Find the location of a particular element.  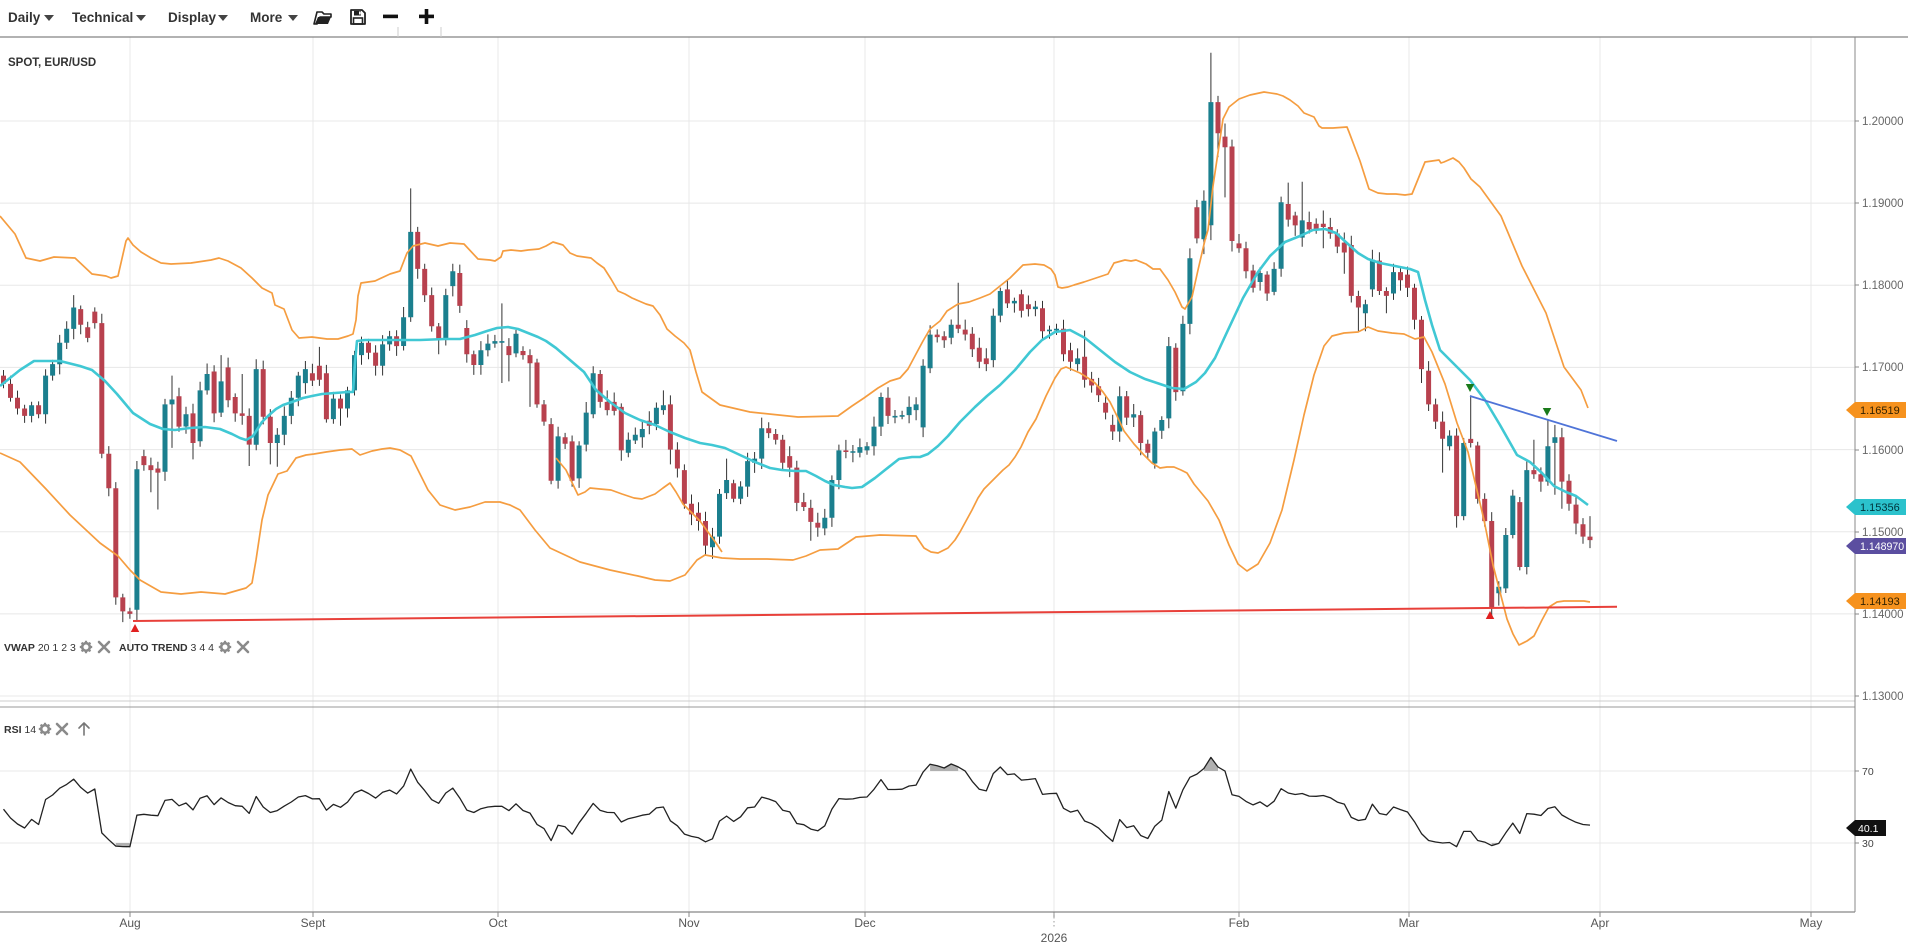

svg-text: 1.14193 is located at coordinates (1880, 602).